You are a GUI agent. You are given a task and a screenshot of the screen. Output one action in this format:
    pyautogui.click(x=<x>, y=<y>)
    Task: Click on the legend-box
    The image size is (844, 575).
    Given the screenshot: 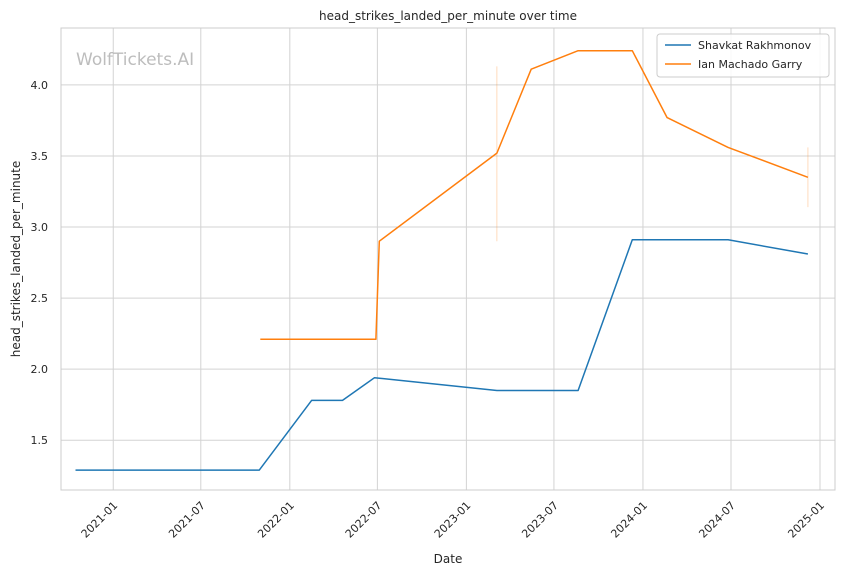 What is the action you would take?
    pyautogui.click(x=743, y=55)
    